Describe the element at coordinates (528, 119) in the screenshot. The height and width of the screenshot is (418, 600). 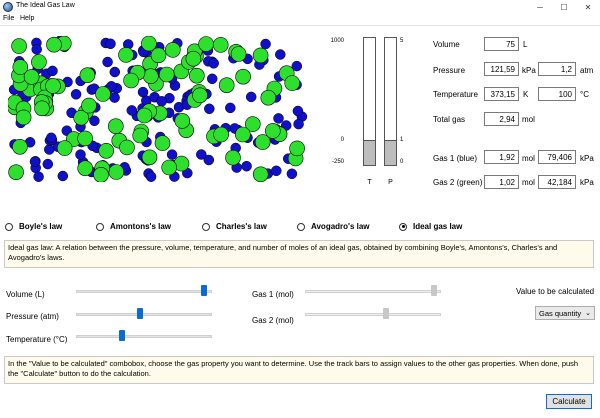
I see `total-gas-unit: mol` at that location.